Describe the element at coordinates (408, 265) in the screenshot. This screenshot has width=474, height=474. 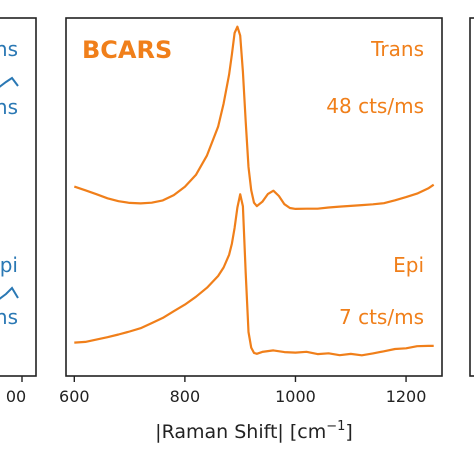
I see `epi-label: Epi` at that location.